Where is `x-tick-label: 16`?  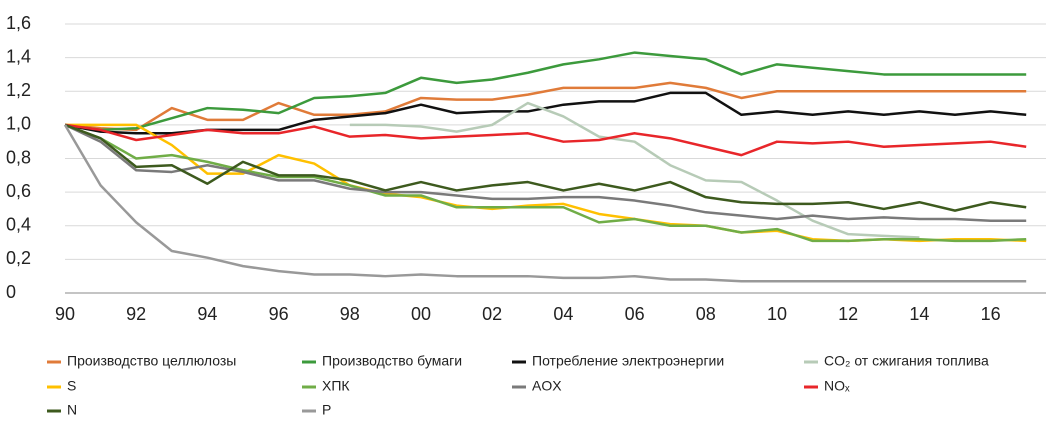 x-tick-label: 16 is located at coordinates (991, 314).